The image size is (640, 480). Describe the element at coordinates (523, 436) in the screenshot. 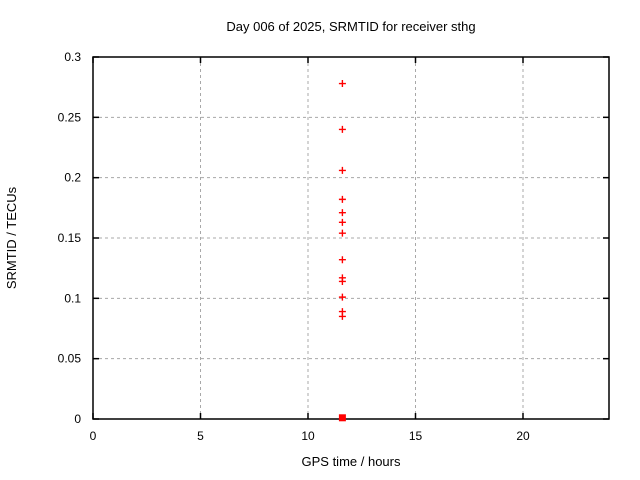

I see `x-tick-label: 20` at that location.